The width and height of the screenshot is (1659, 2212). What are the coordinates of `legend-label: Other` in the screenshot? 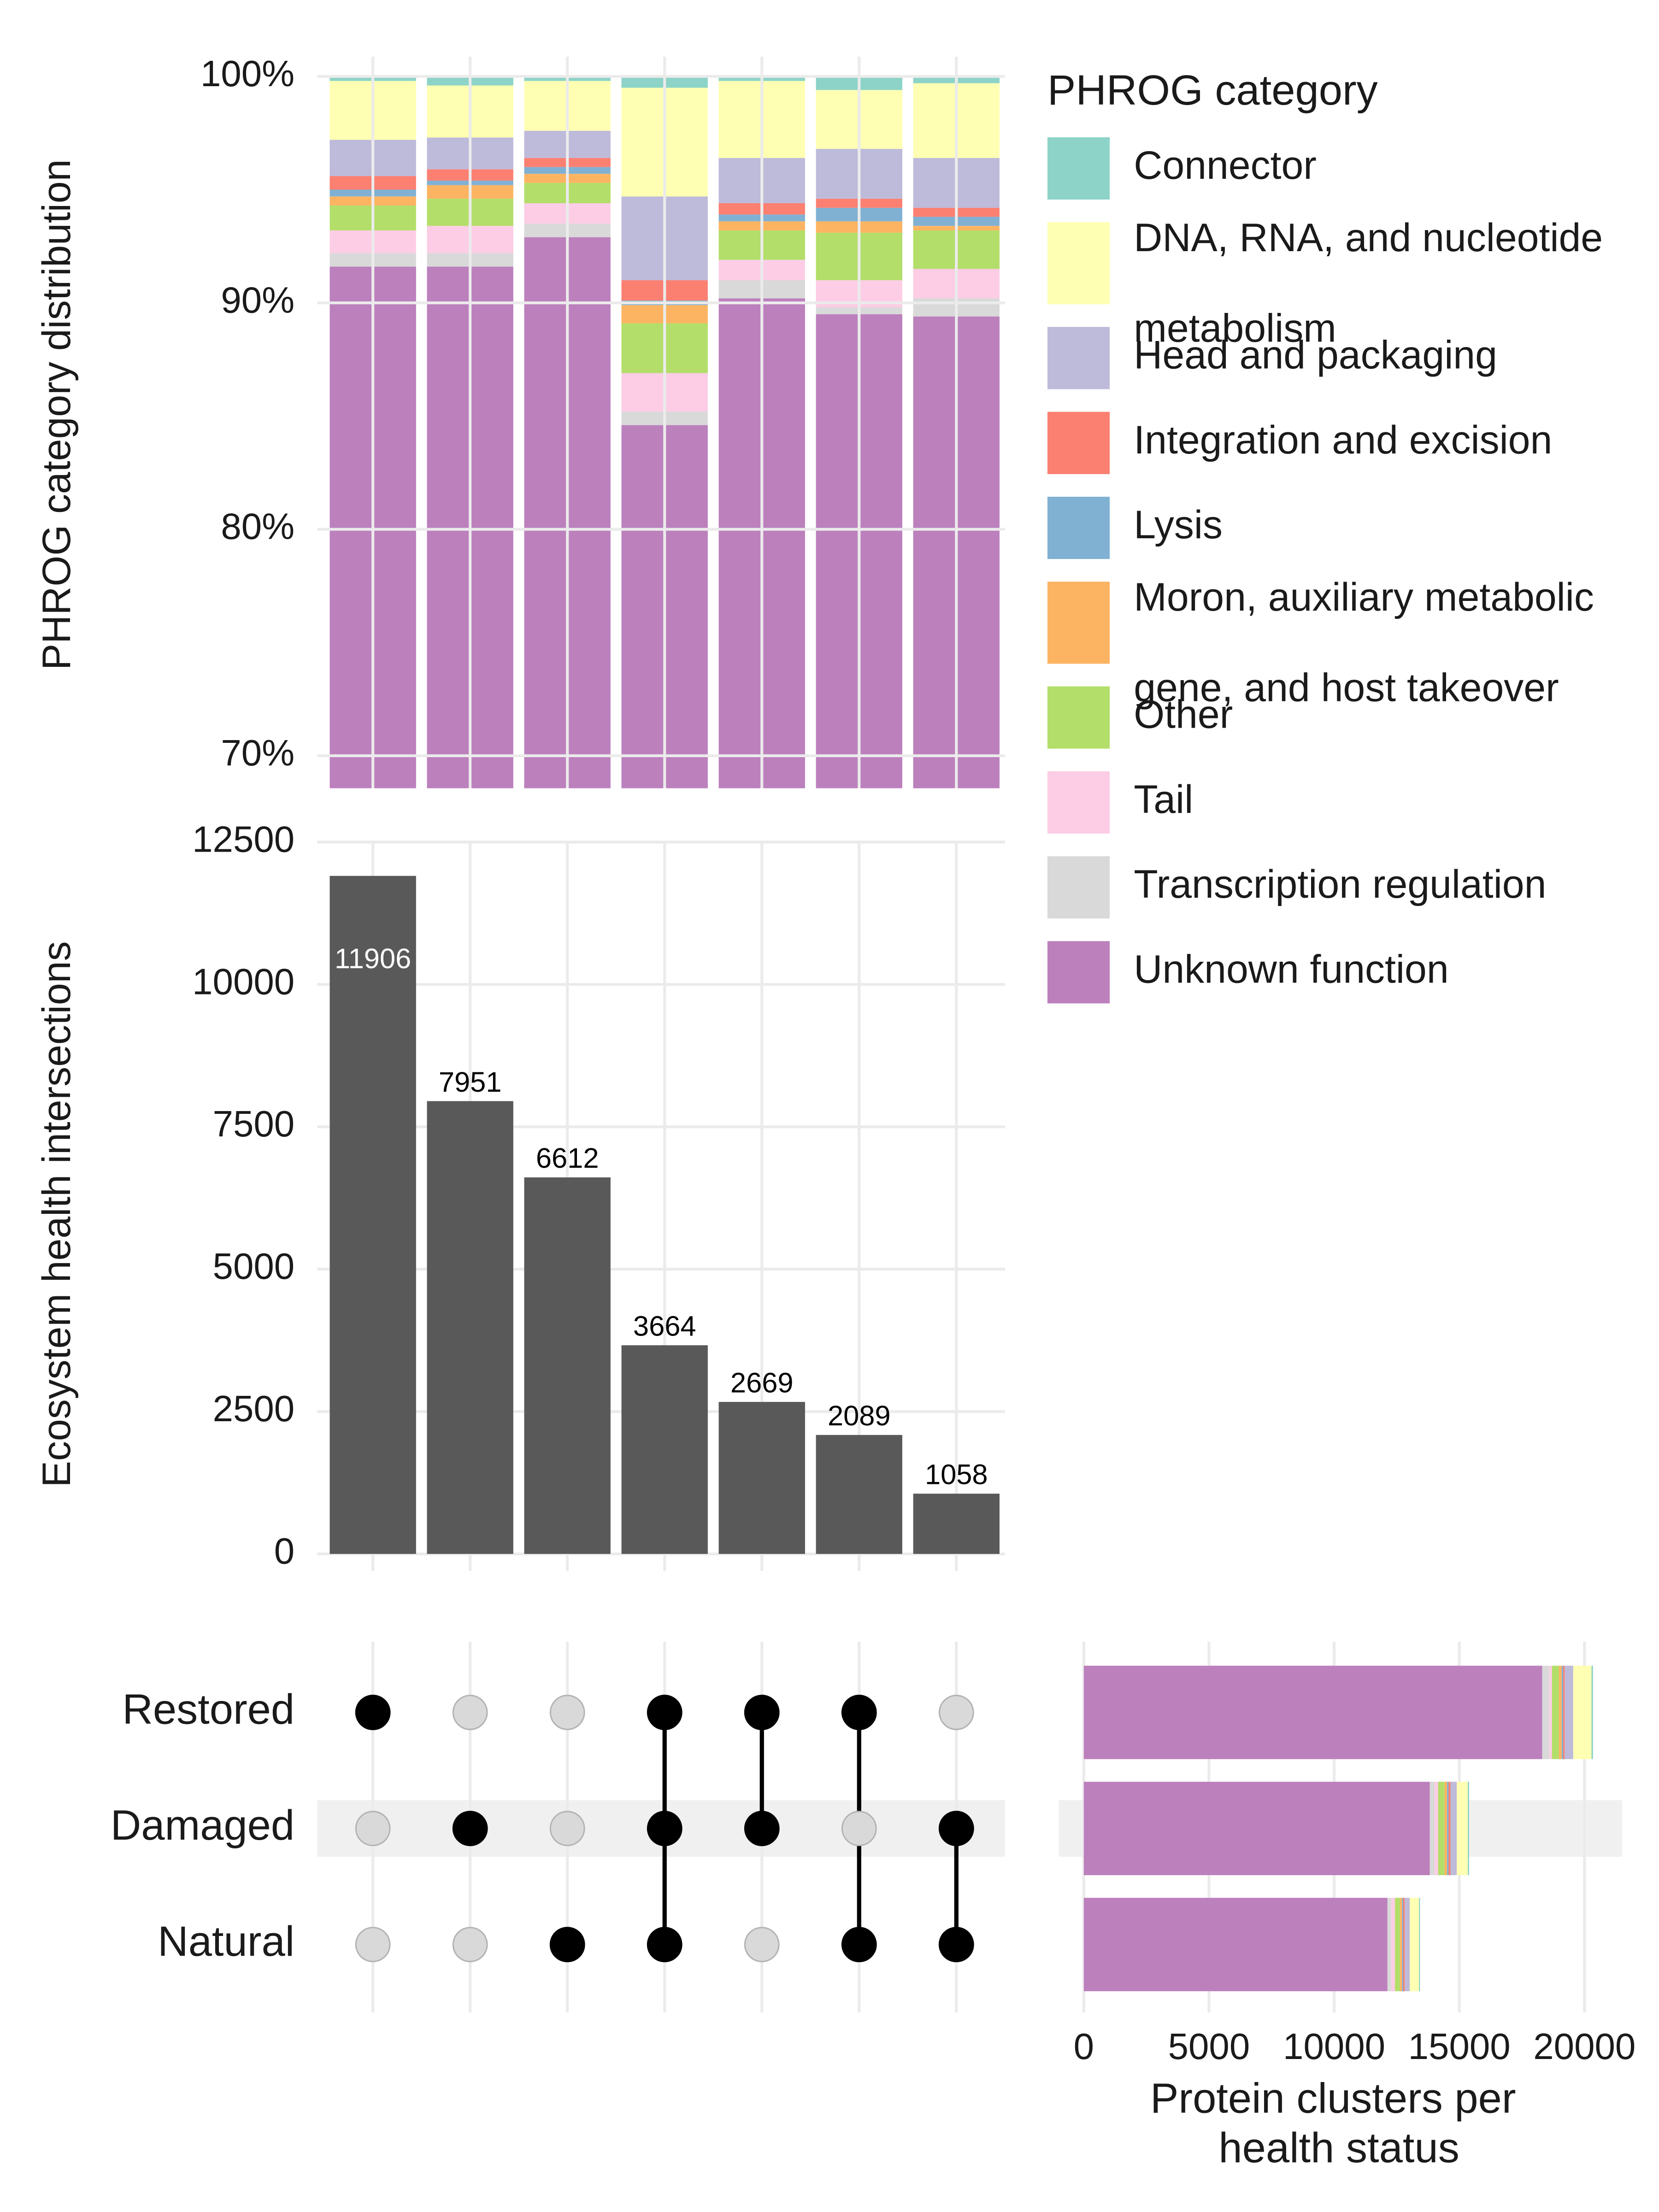 It's located at (1183, 715).